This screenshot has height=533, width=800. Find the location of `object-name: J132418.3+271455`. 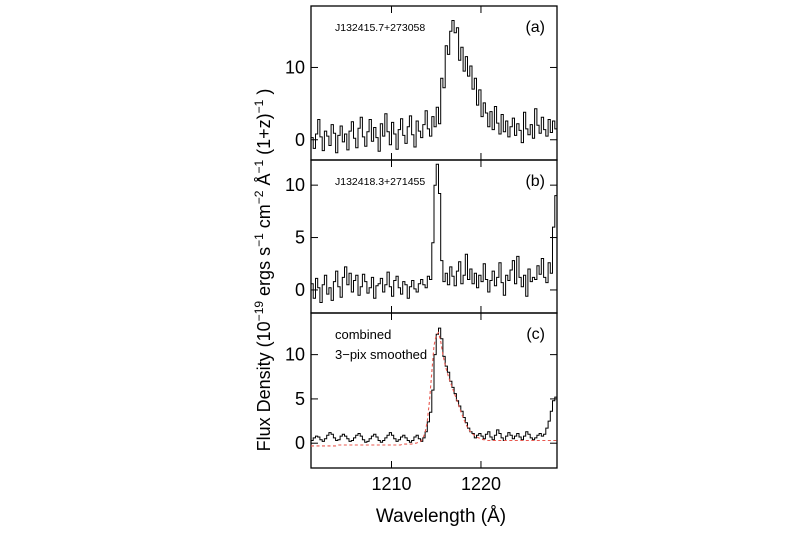

object-name: J132418.3+271455 is located at coordinates (380, 182).